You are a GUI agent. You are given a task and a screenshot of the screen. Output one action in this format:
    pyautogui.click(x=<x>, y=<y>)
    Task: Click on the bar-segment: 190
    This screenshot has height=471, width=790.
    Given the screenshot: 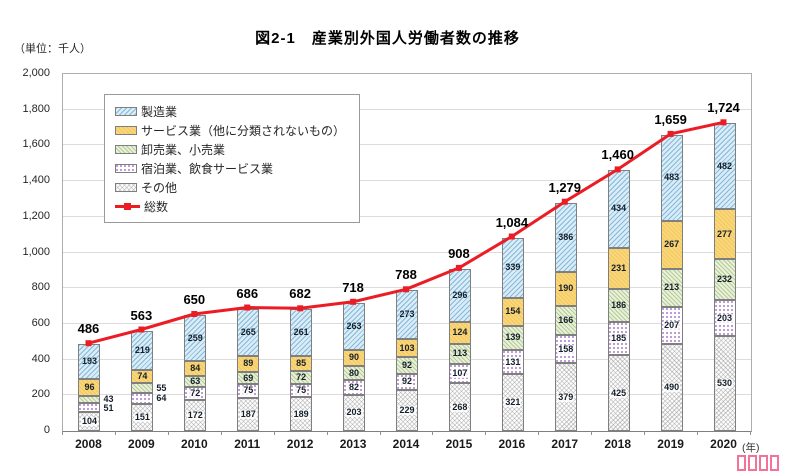 What is the action you would take?
    pyautogui.click(x=565, y=288)
    